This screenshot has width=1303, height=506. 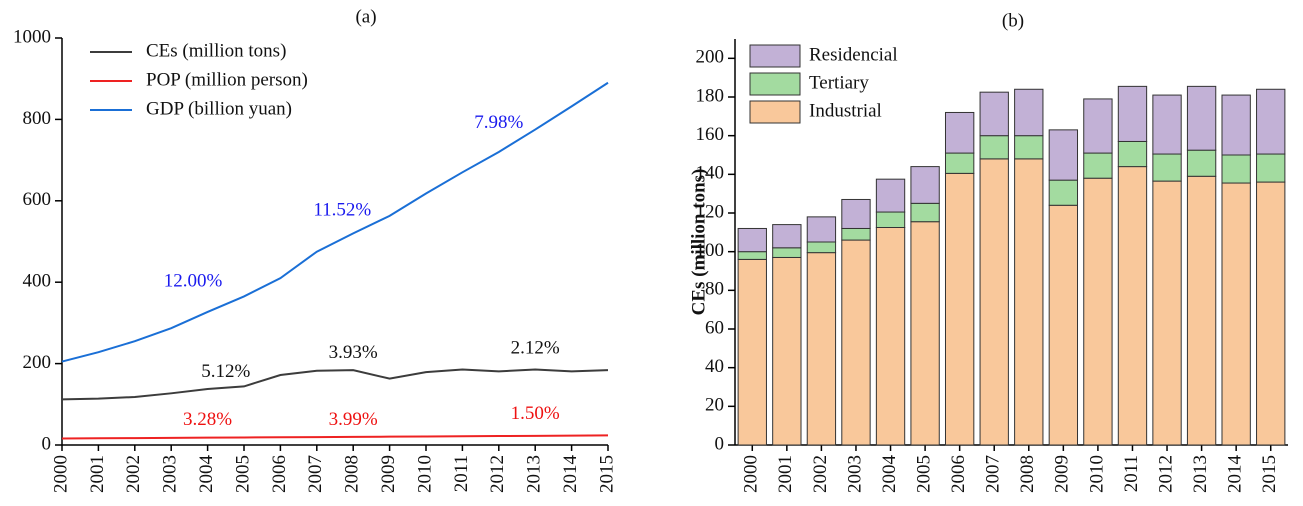 What do you see at coordinates (219, 108) in the screenshot?
I see `legend-label: GDP (billion yuan)` at bounding box center [219, 108].